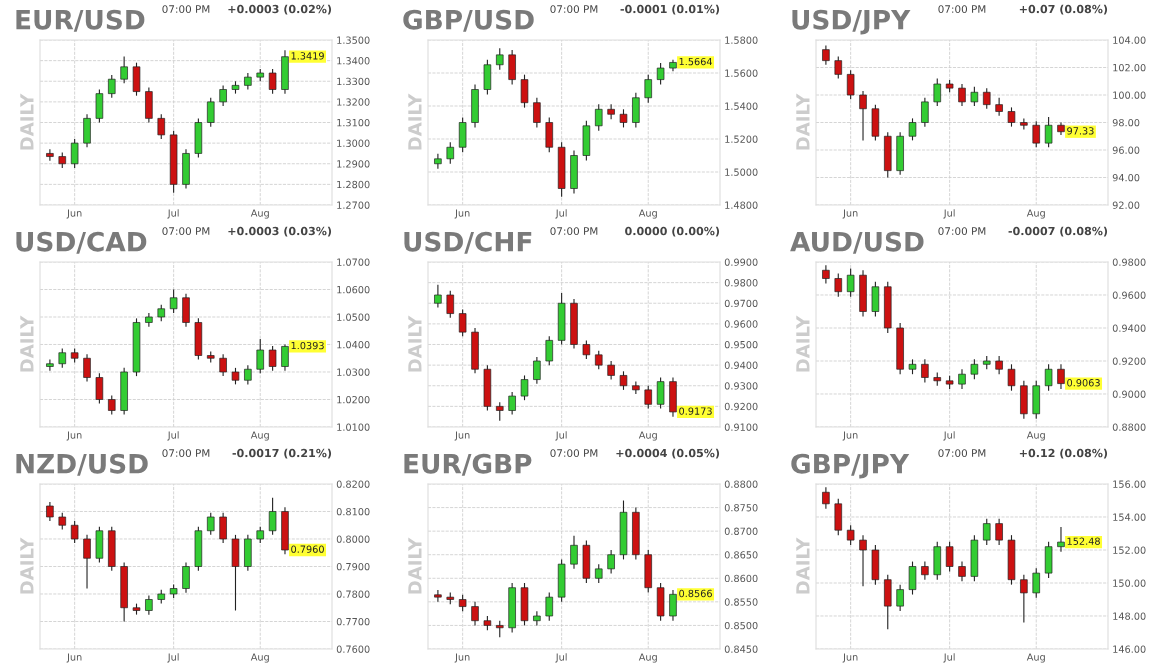 This screenshot has width=1173, height=664. What do you see at coordinates (353, 164) in the screenshot?
I see `y-tick-label: 1.2900` at bounding box center [353, 164].